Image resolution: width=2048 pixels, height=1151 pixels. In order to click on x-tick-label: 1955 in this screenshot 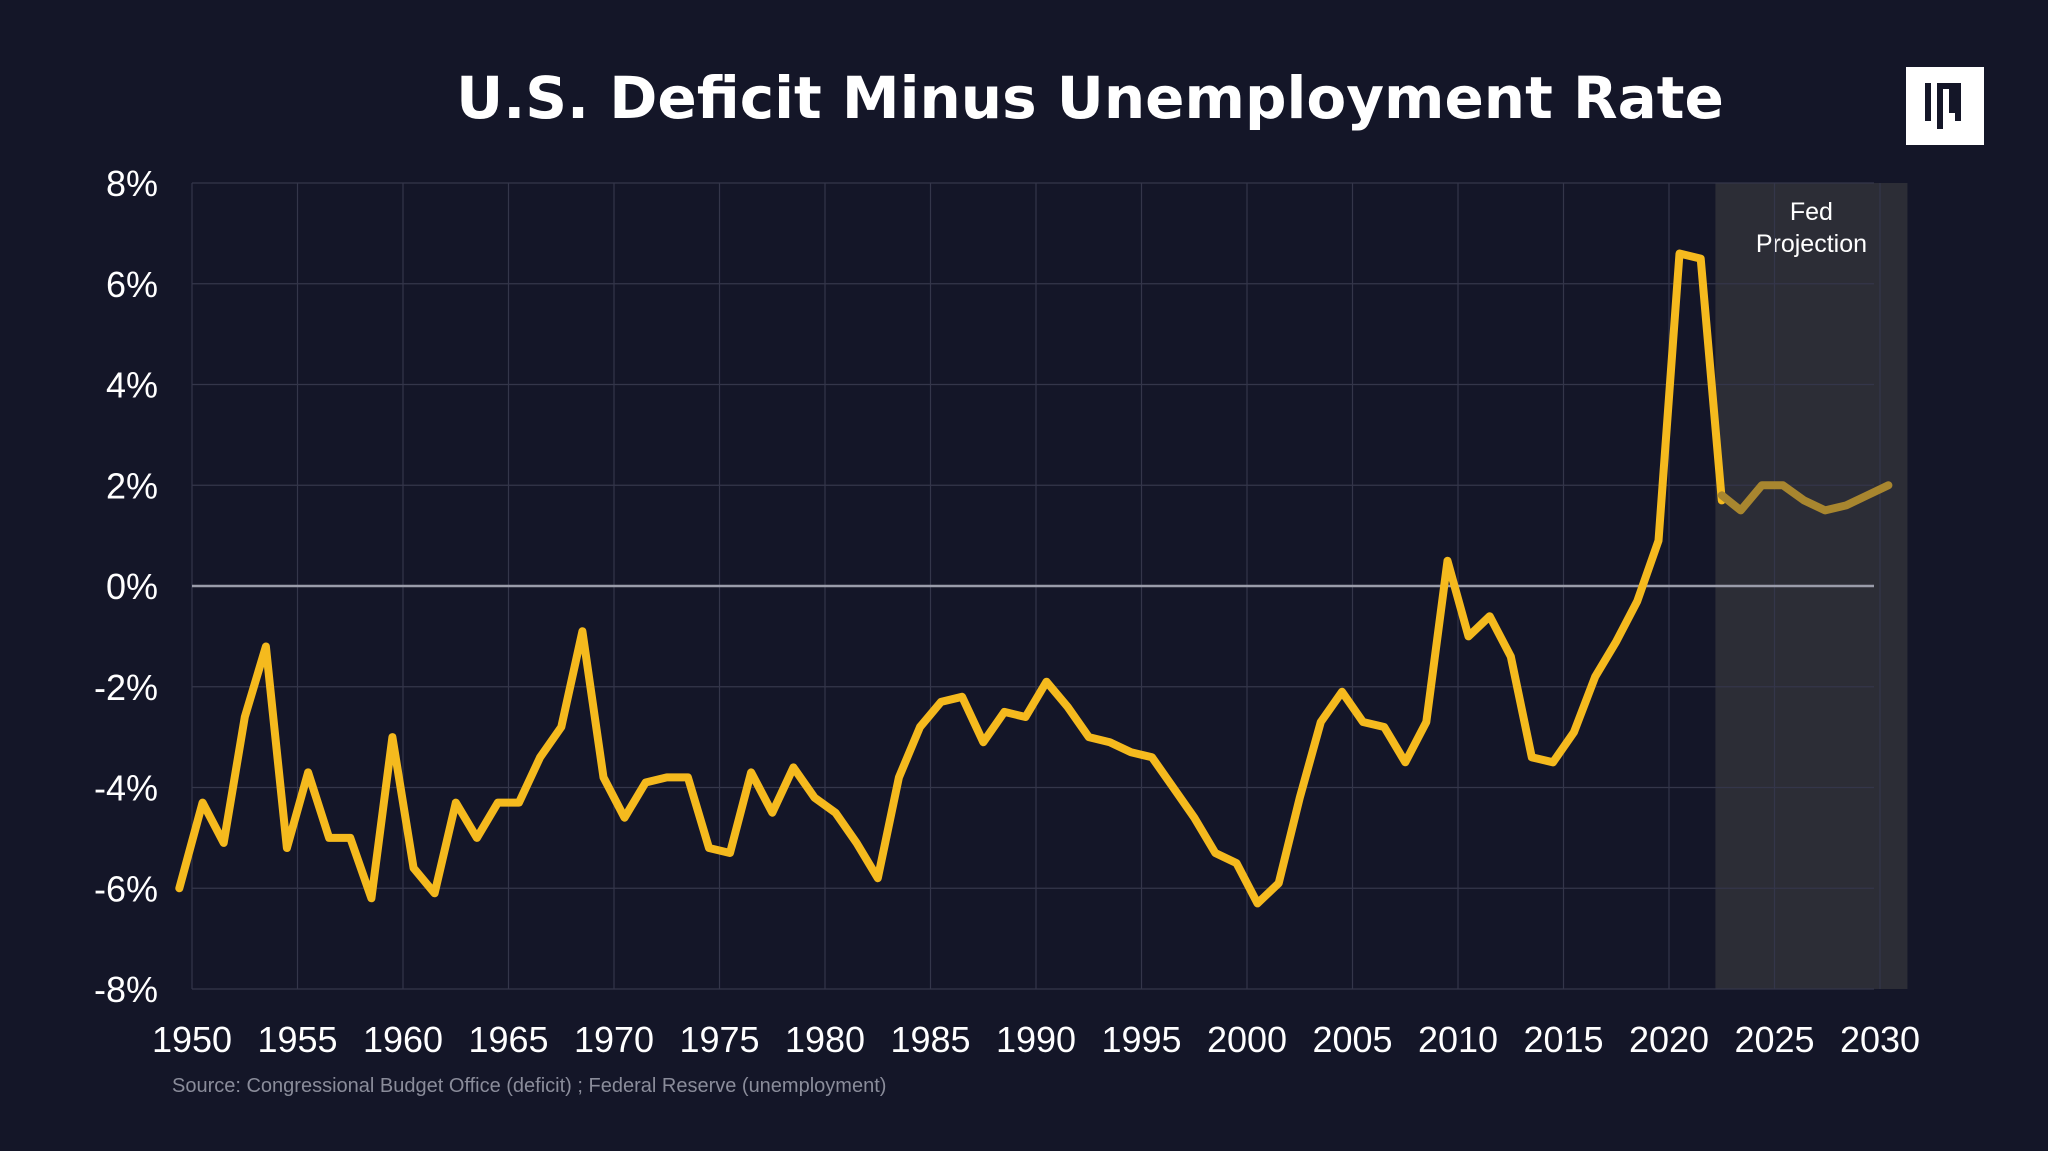, I will do `click(297, 1039)`.